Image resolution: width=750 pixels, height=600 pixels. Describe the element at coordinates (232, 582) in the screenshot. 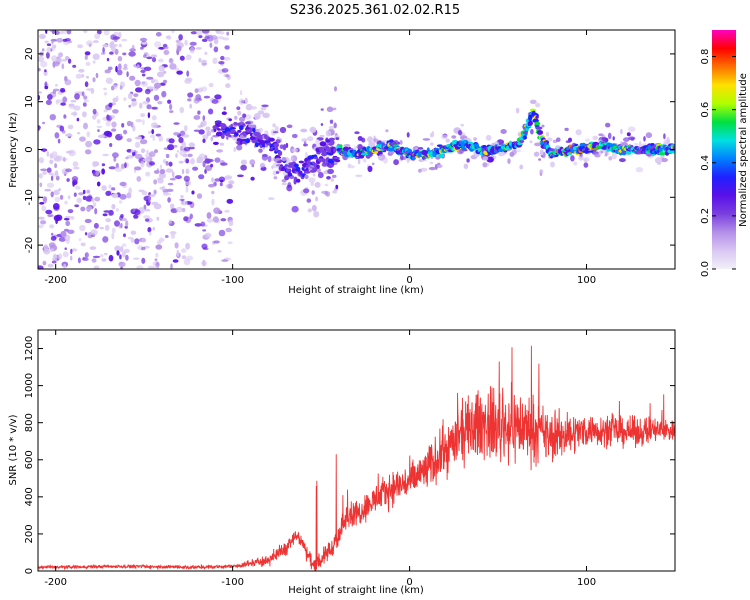

I see `snr-xtick-label: -100` at that location.